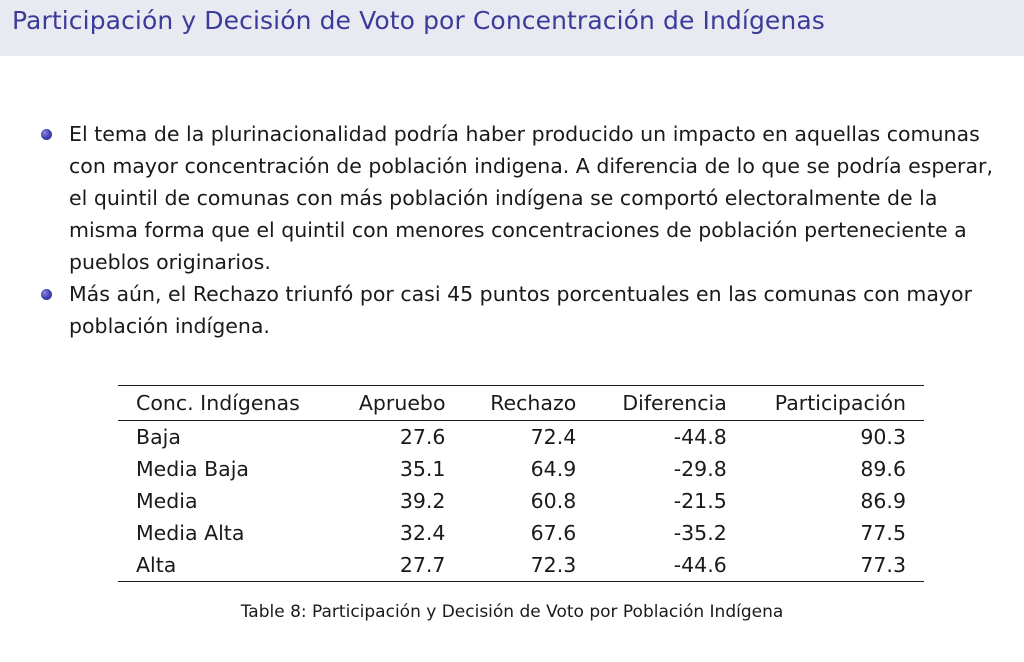 Image resolution: width=1024 pixels, height=662 pixels. What do you see at coordinates (156, 565) in the screenshot?
I see `cell-conc: Alta` at bounding box center [156, 565].